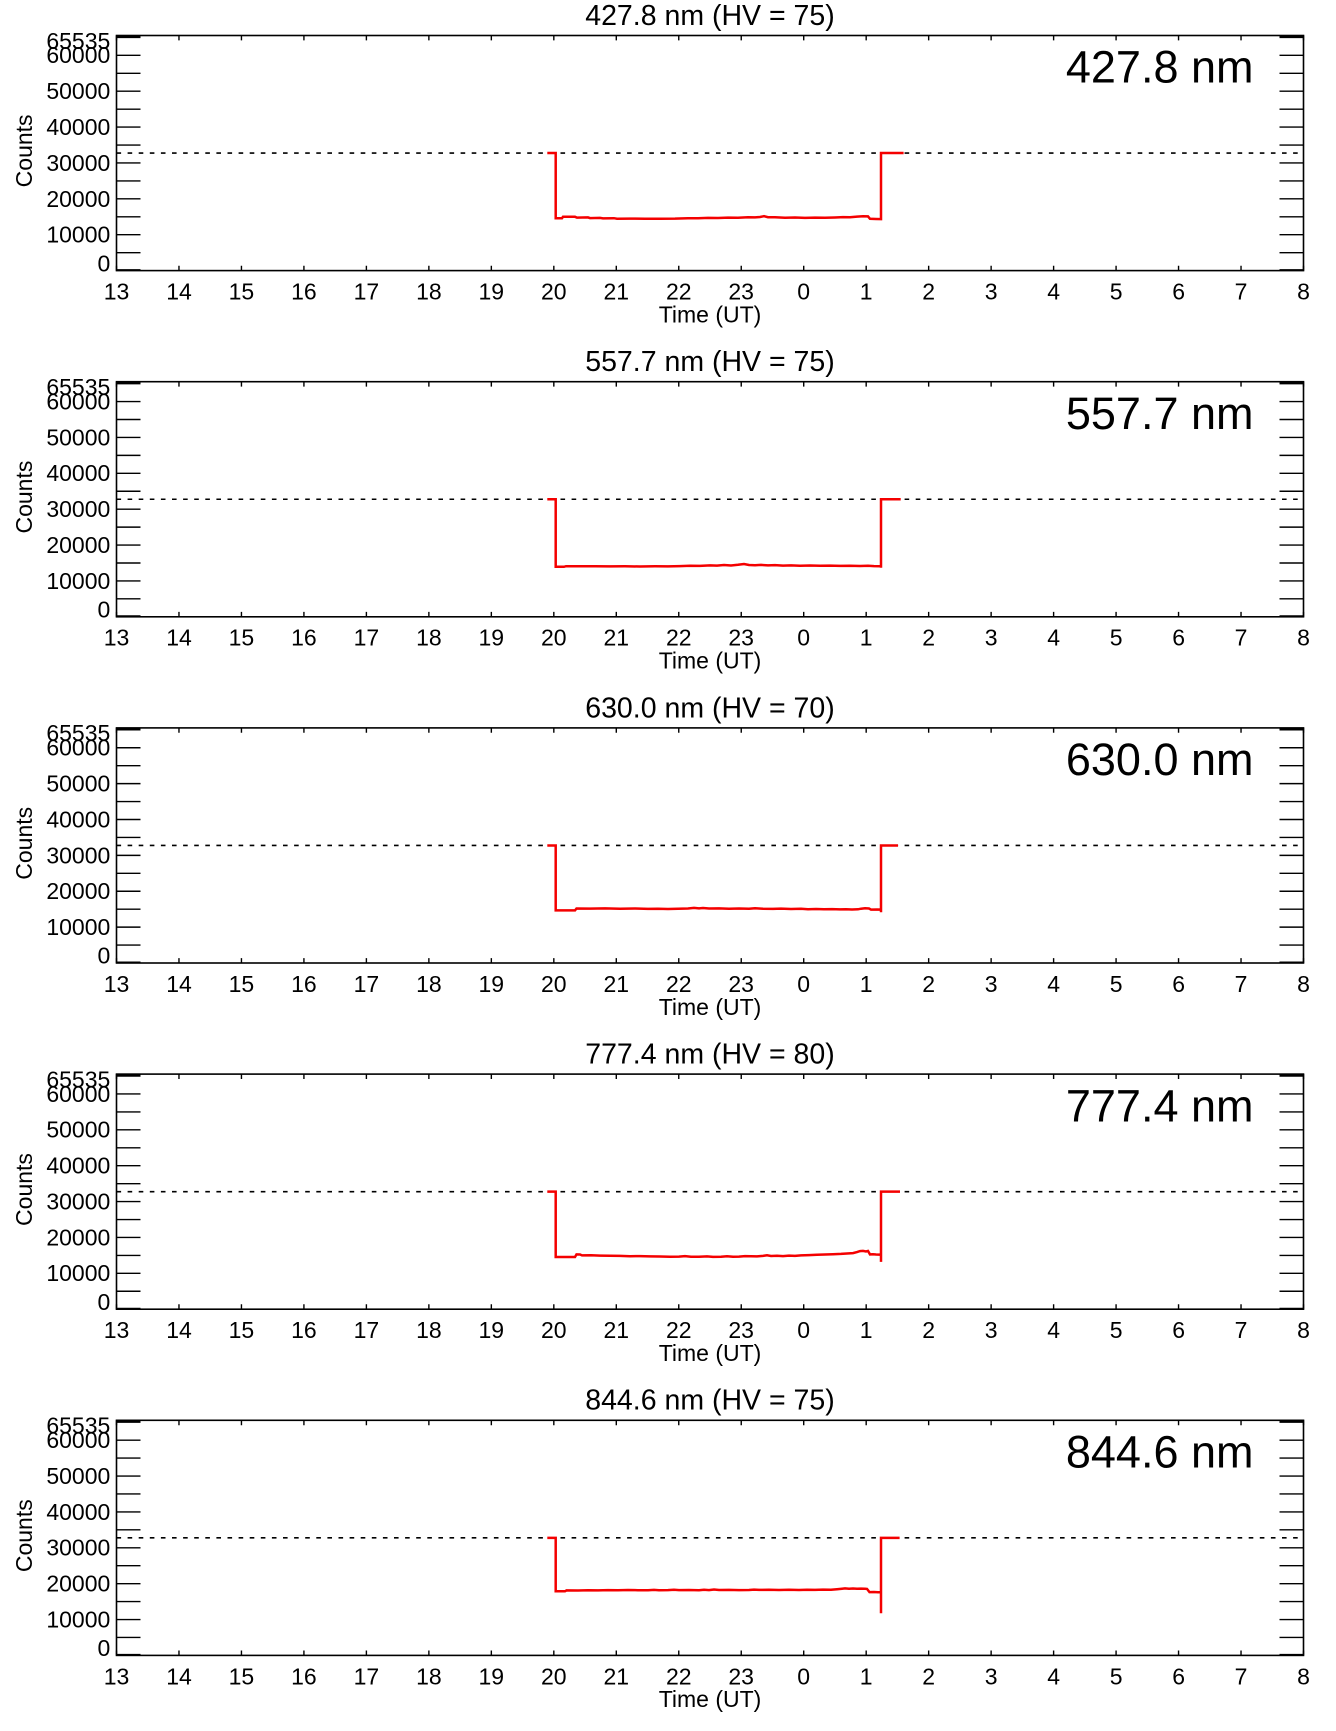 Image resolution: width=1336 pixels, height=1731 pixels. What do you see at coordinates (1160, 413) in the screenshot?
I see `svg-text: 557.7 nm` at bounding box center [1160, 413].